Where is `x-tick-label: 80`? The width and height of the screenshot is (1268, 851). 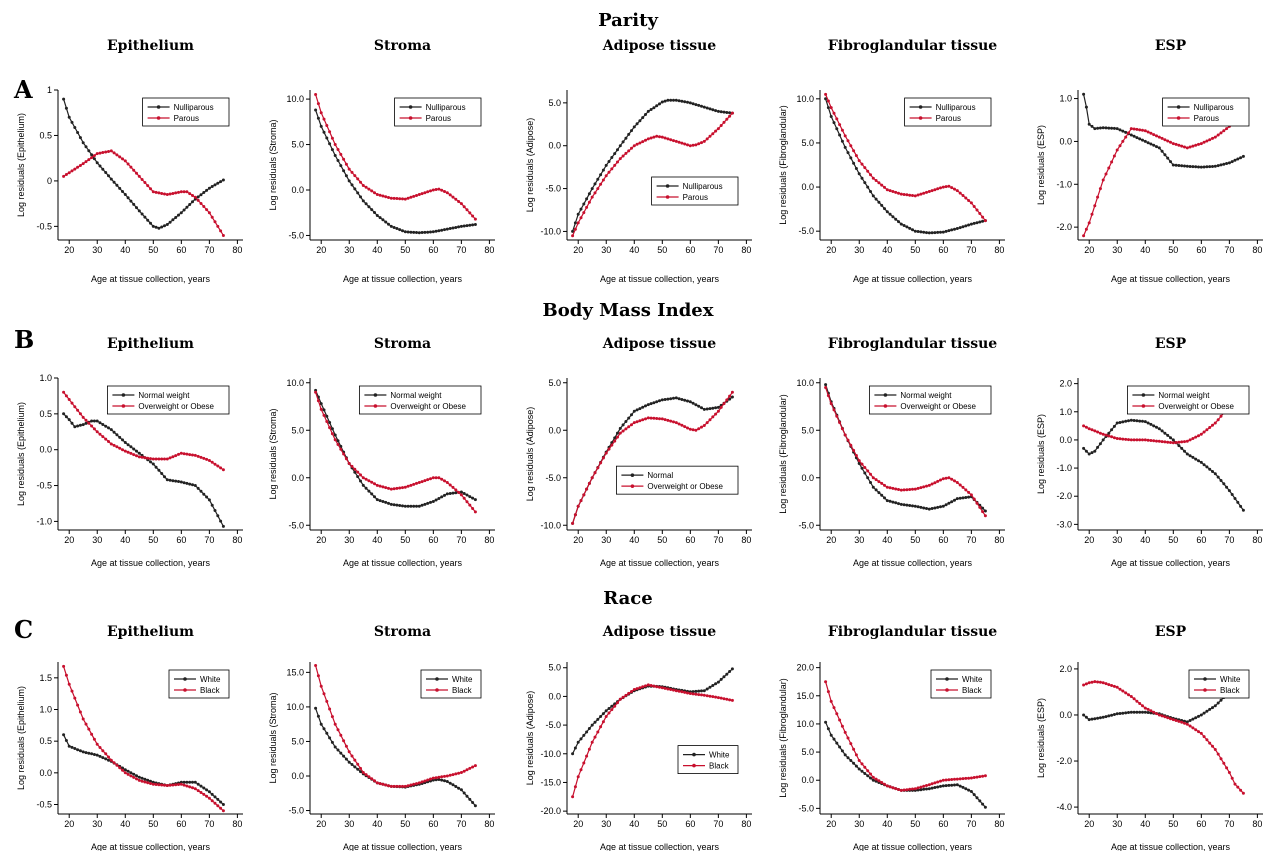
x-tick-label: 80 is located at coordinates (999, 250).